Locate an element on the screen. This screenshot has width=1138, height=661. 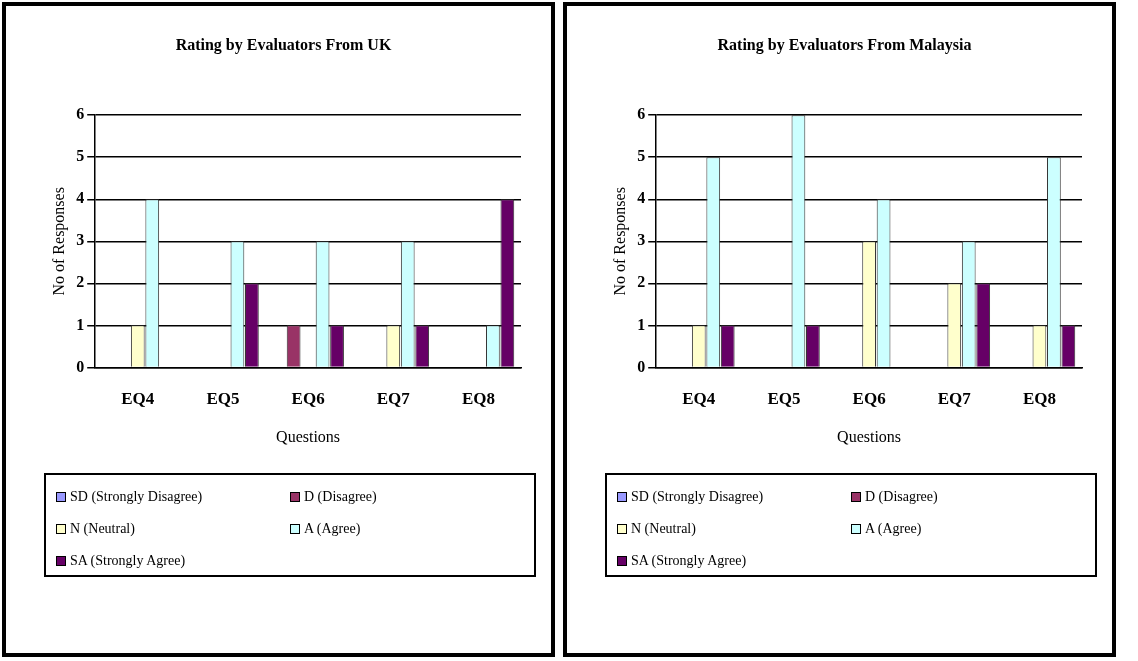
chart-title: Rating by Evaluators From UK is located at coordinates (283, 44).